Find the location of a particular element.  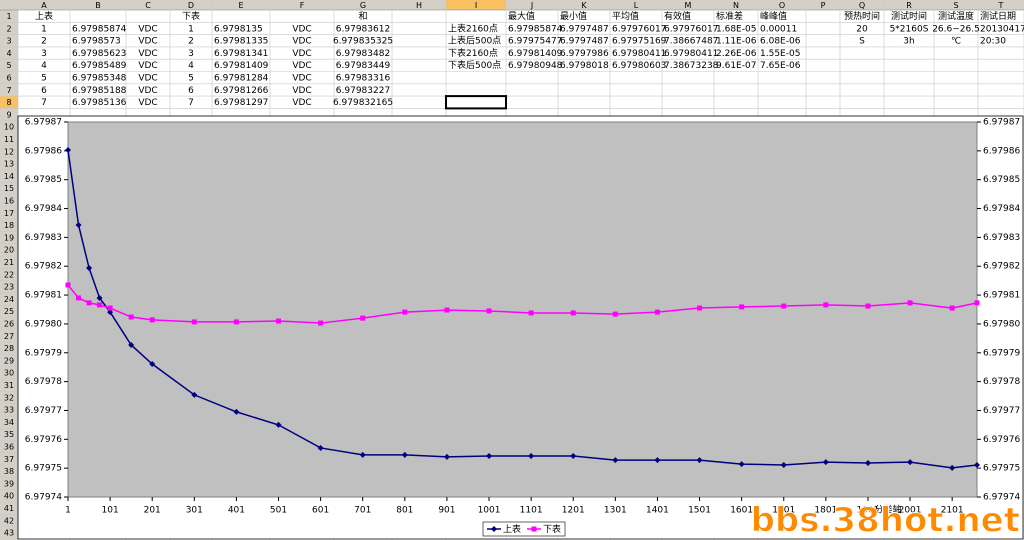

row-header: 4 is located at coordinates (8, 53).